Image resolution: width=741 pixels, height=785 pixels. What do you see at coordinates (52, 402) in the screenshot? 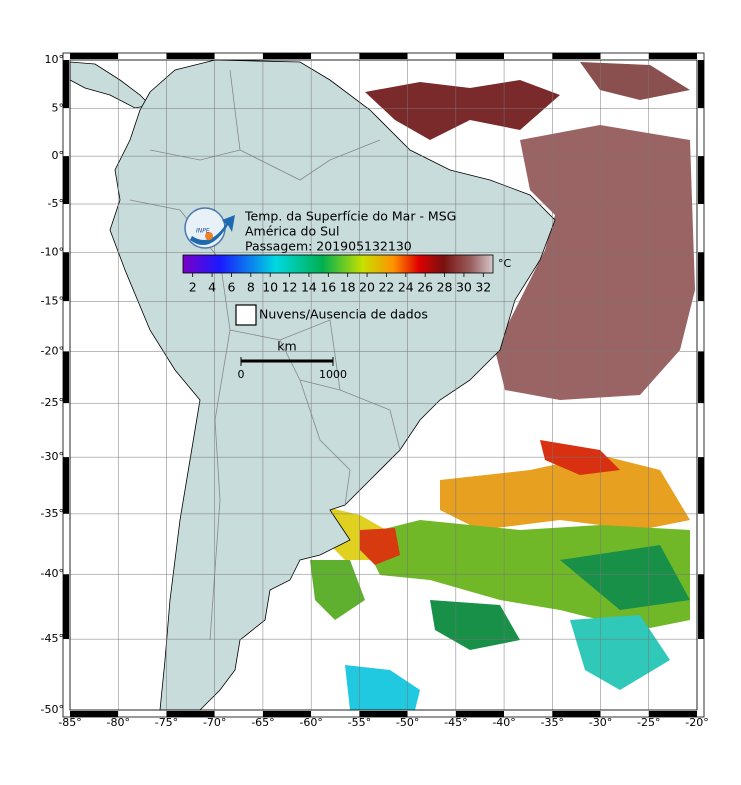
I see `lat-label: -25°` at bounding box center [52, 402].